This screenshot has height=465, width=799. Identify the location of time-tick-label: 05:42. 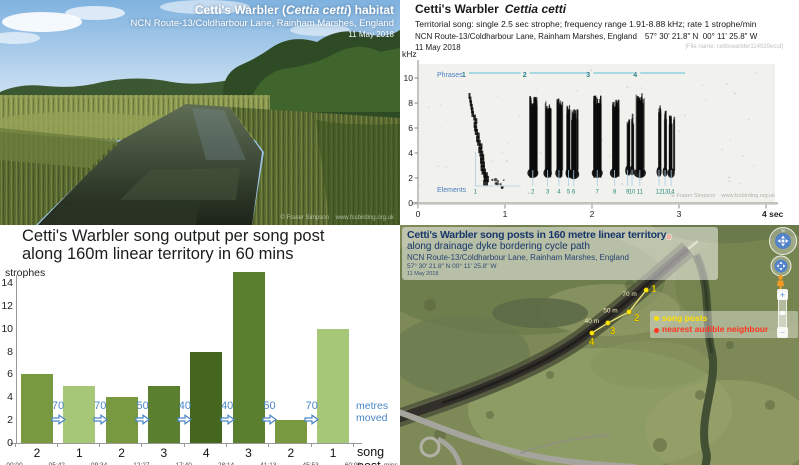
(57, 463).